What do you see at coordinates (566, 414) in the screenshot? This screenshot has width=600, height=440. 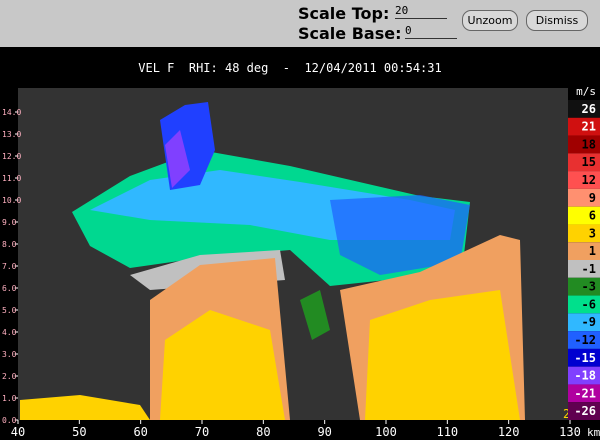 I see `corner-label: 2` at bounding box center [566, 414].